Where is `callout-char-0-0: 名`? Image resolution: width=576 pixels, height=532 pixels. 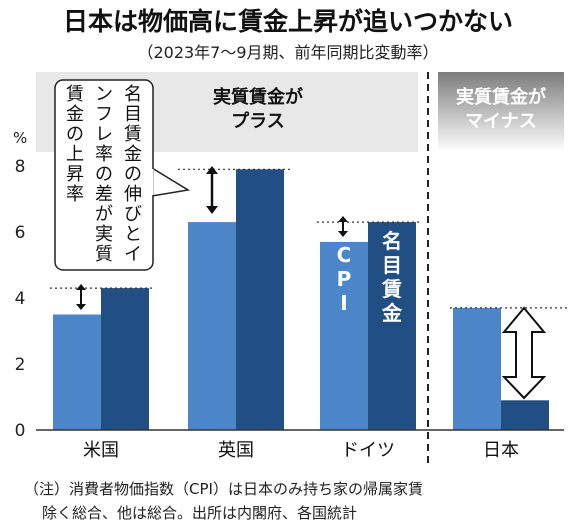 callout-char-0-0: 名 is located at coordinates (133, 94).